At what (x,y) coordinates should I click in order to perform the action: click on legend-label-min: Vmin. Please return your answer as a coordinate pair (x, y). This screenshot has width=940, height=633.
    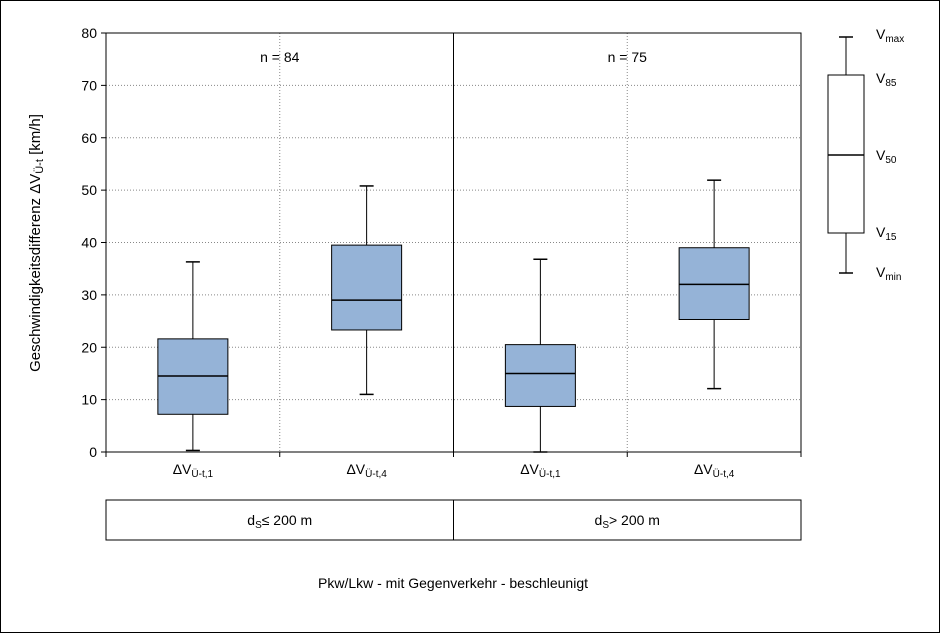
    Looking at the image, I should click on (888, 273).